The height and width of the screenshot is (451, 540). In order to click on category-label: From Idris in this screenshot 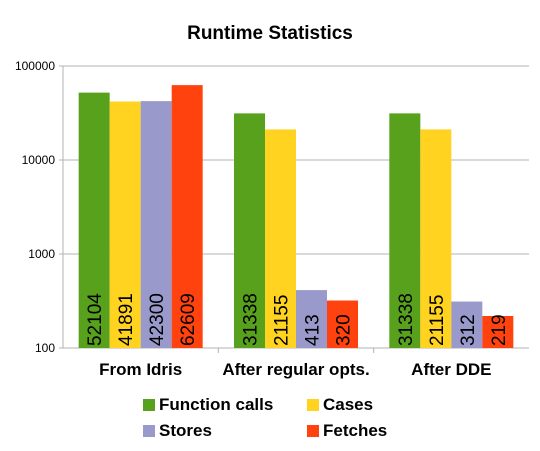, I will do `click(140, 369)`.